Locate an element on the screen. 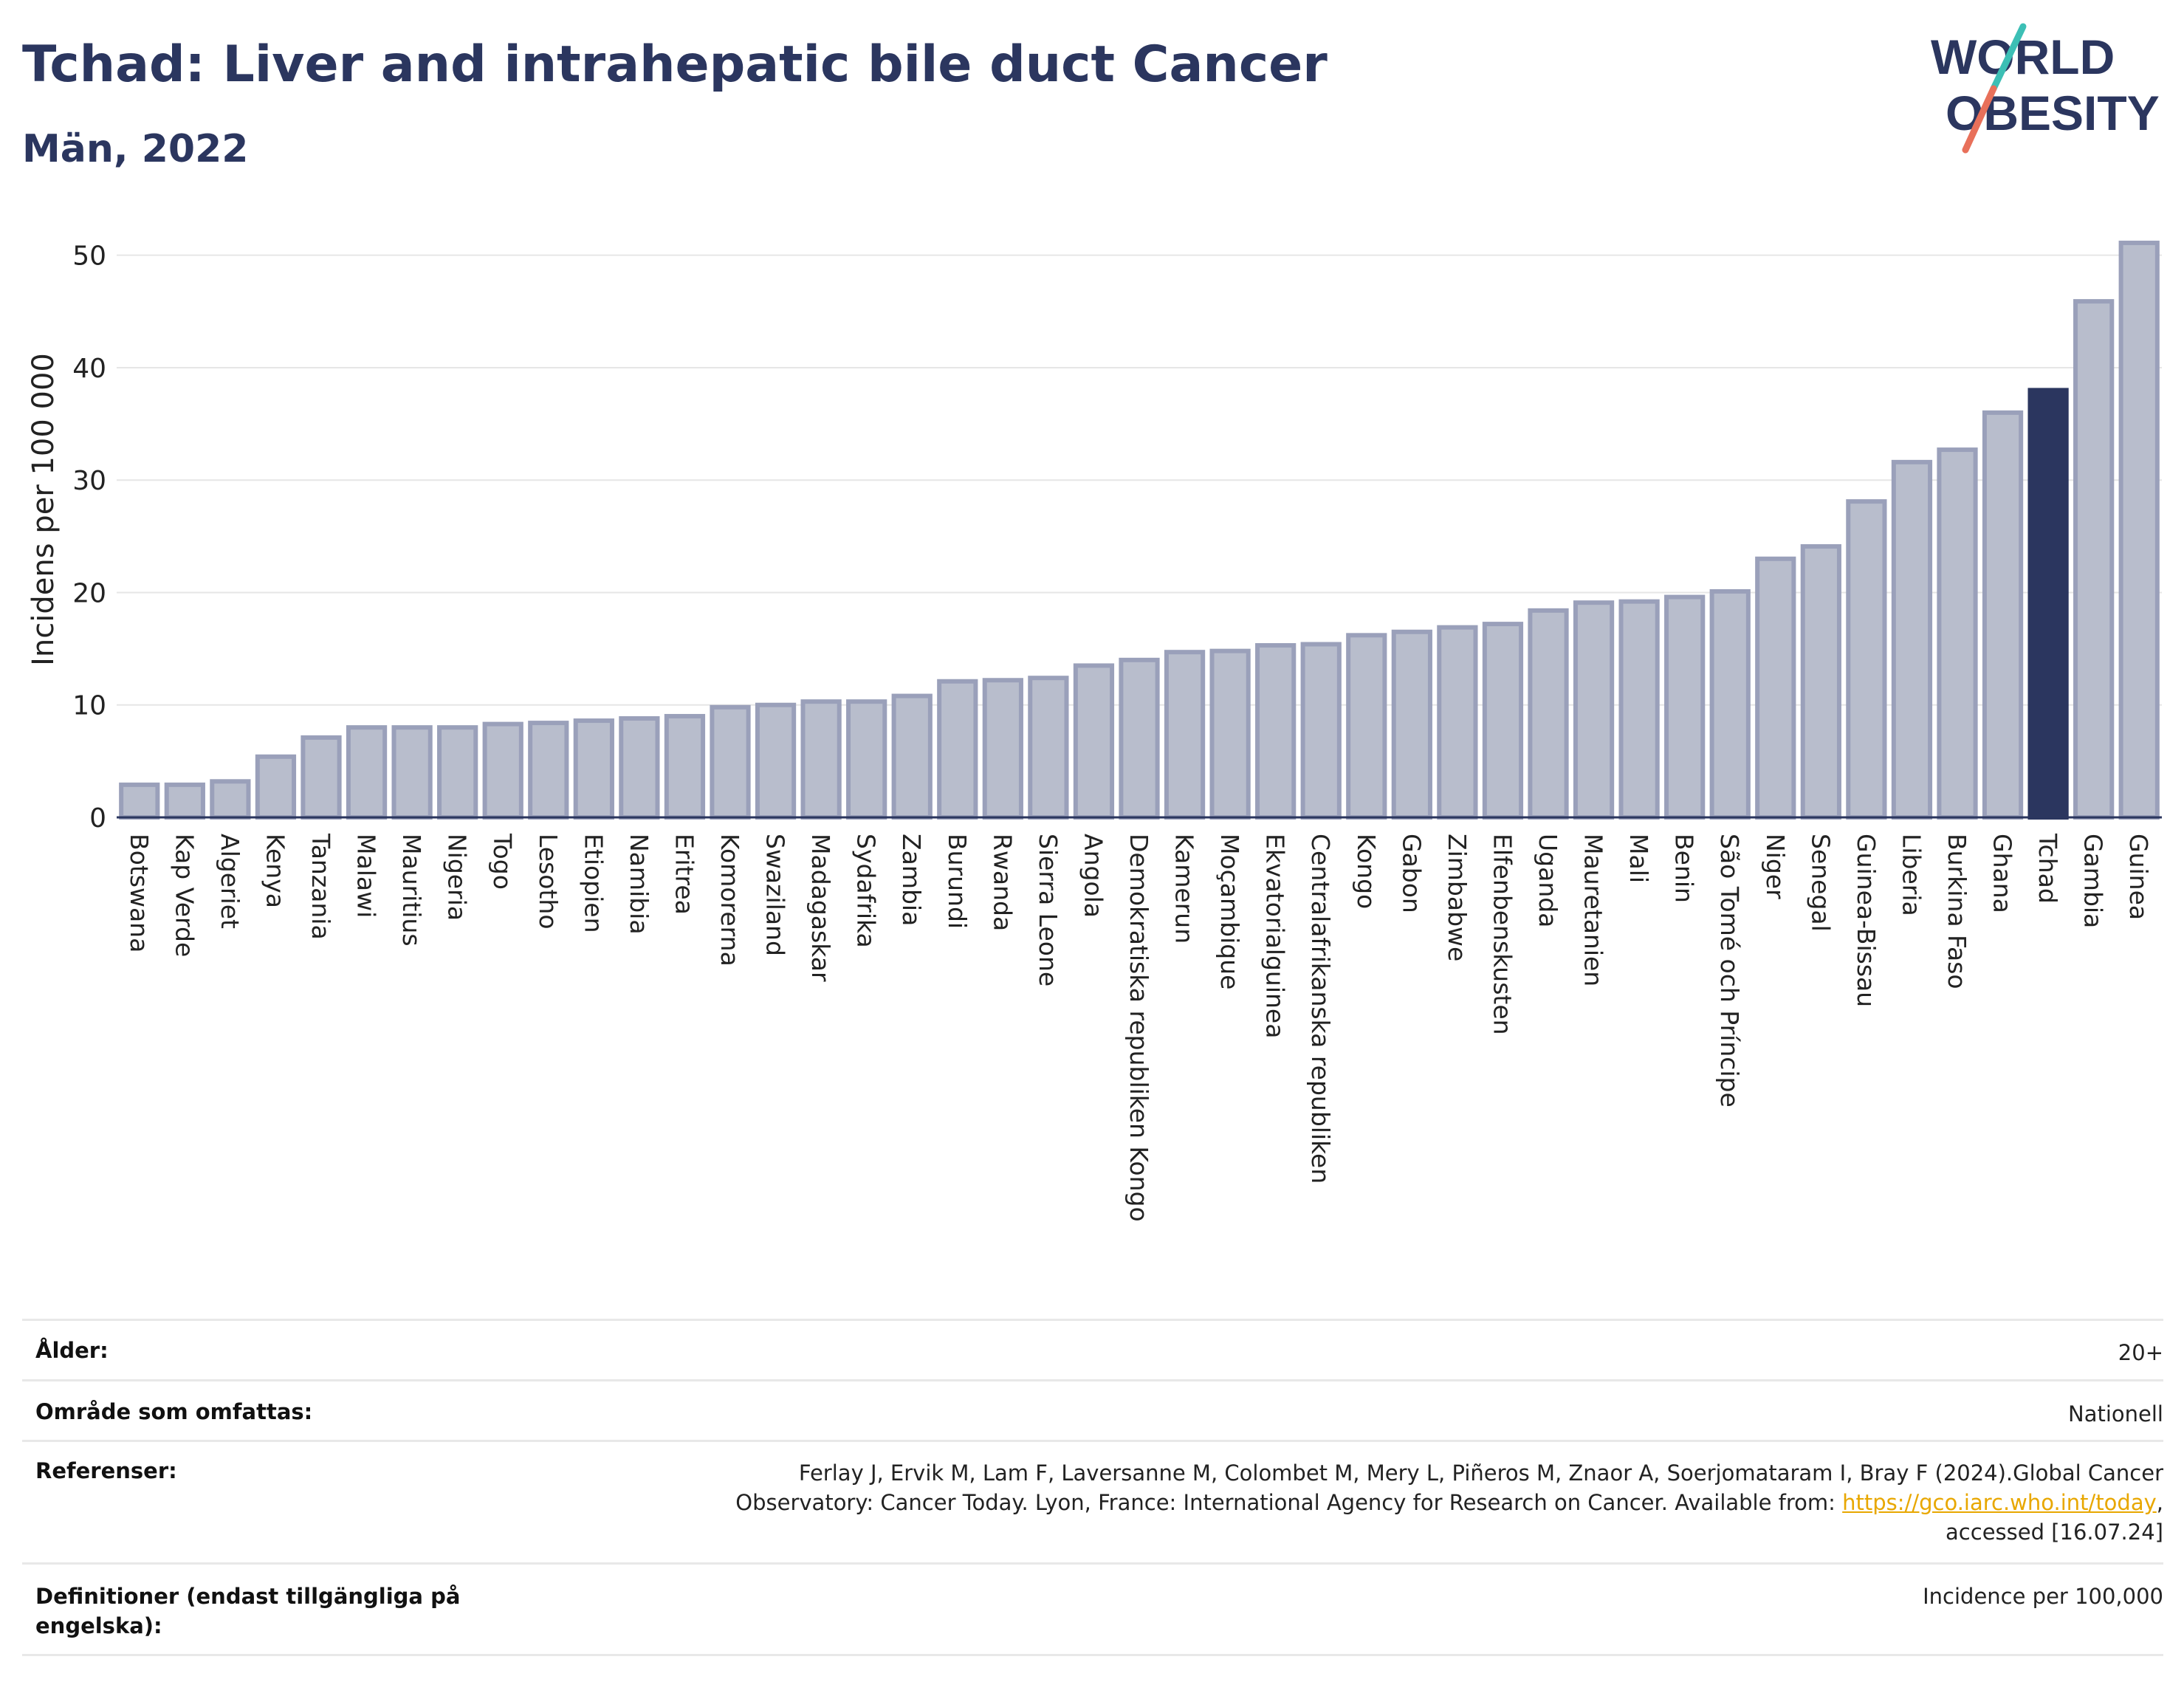 This screenshot has width=2184, height=1696. bar-zimbabwe is located at coordinates (1457, 722).